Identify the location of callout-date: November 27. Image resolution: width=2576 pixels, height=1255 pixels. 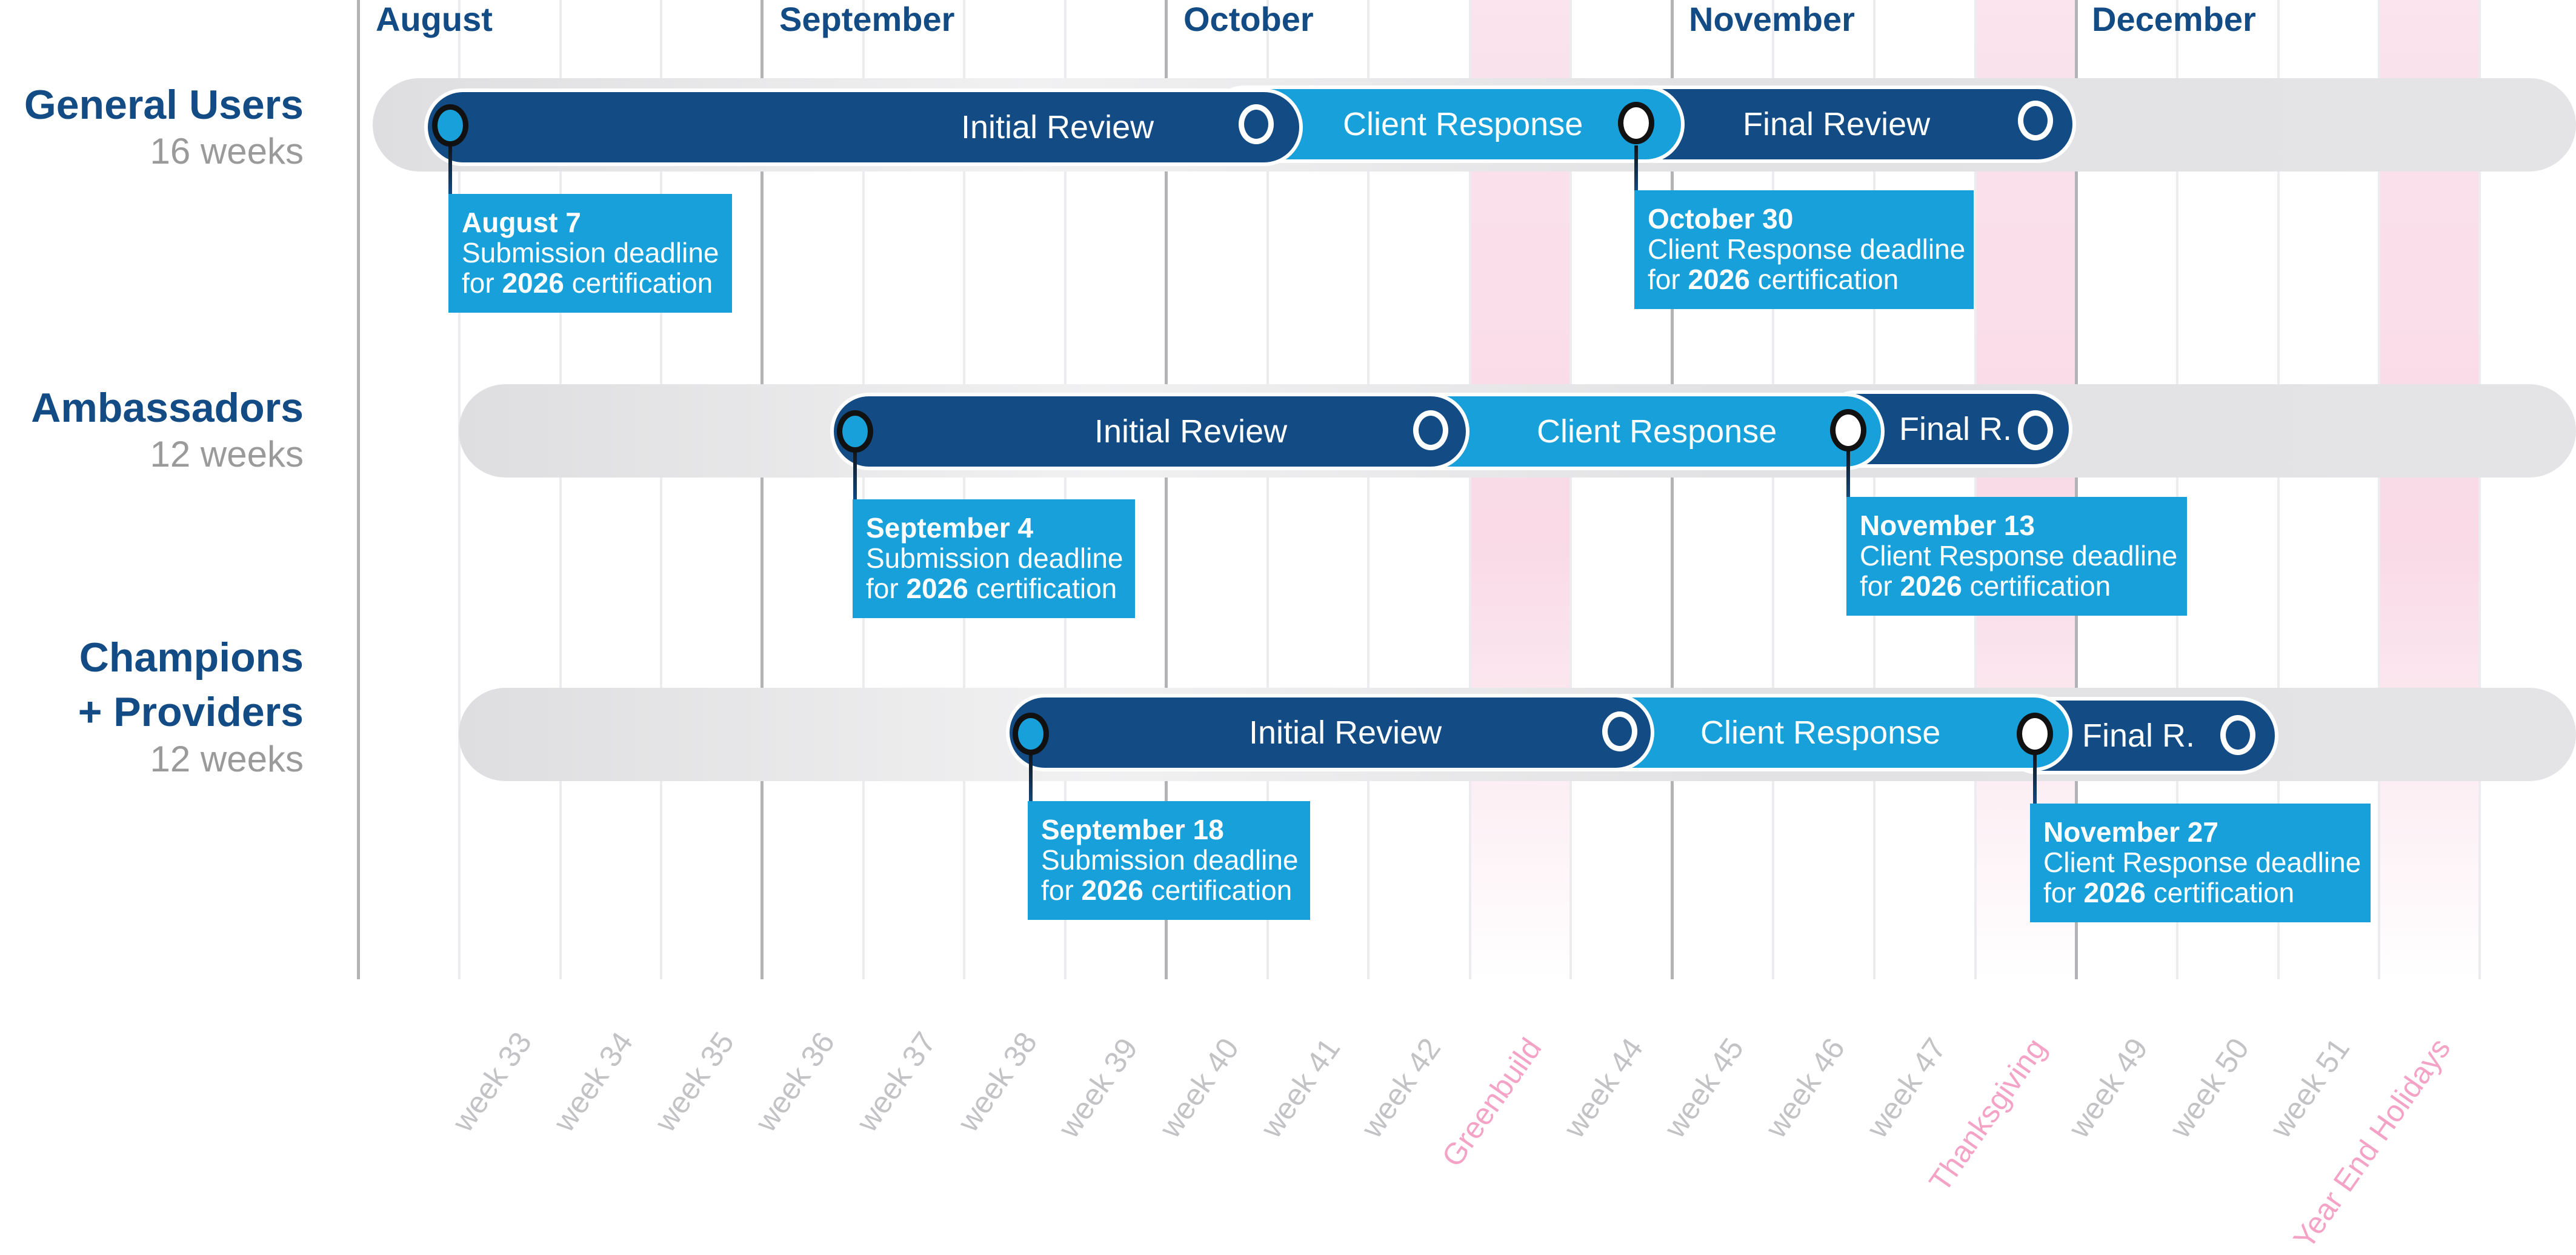
(2130, 832).